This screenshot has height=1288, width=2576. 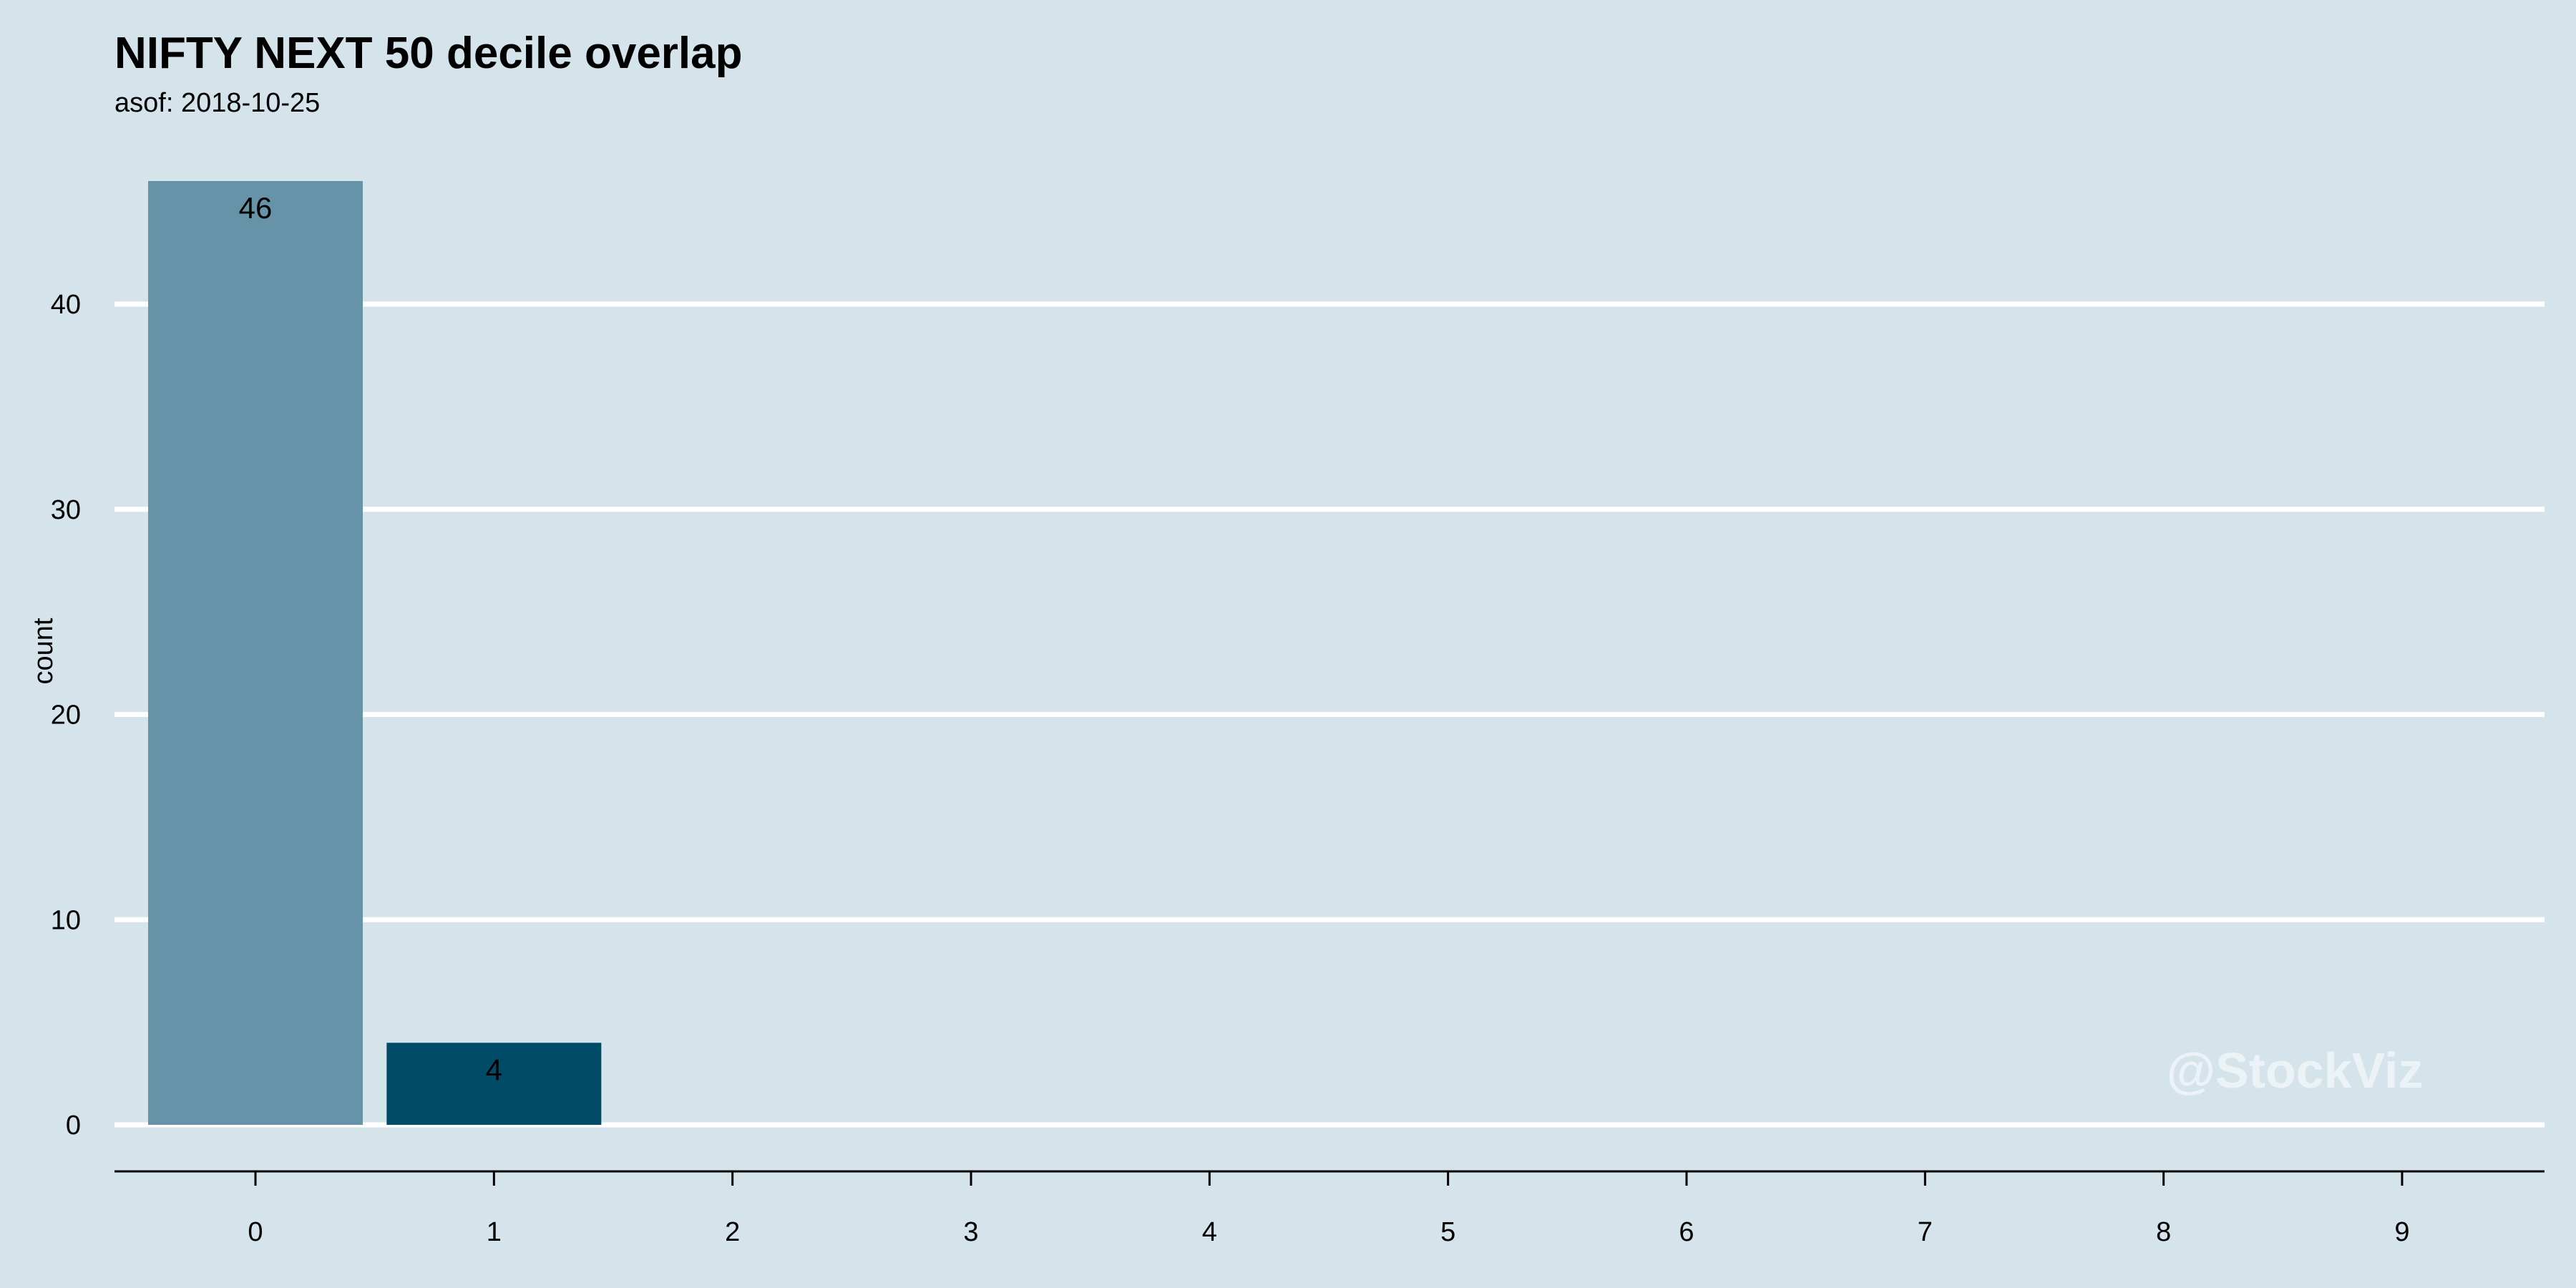 I want to click on x-tick-label-4: 4, so click(x=1209, y=1232).